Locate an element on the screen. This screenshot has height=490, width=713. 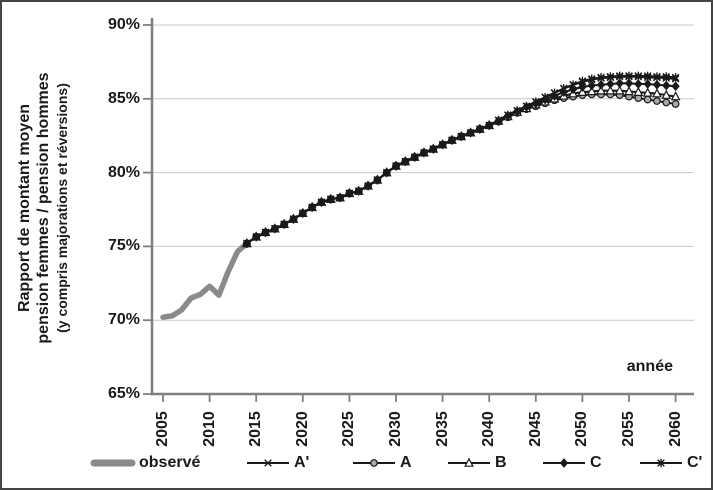
legend-marker-a-icon is located at coordinates (374, 463).